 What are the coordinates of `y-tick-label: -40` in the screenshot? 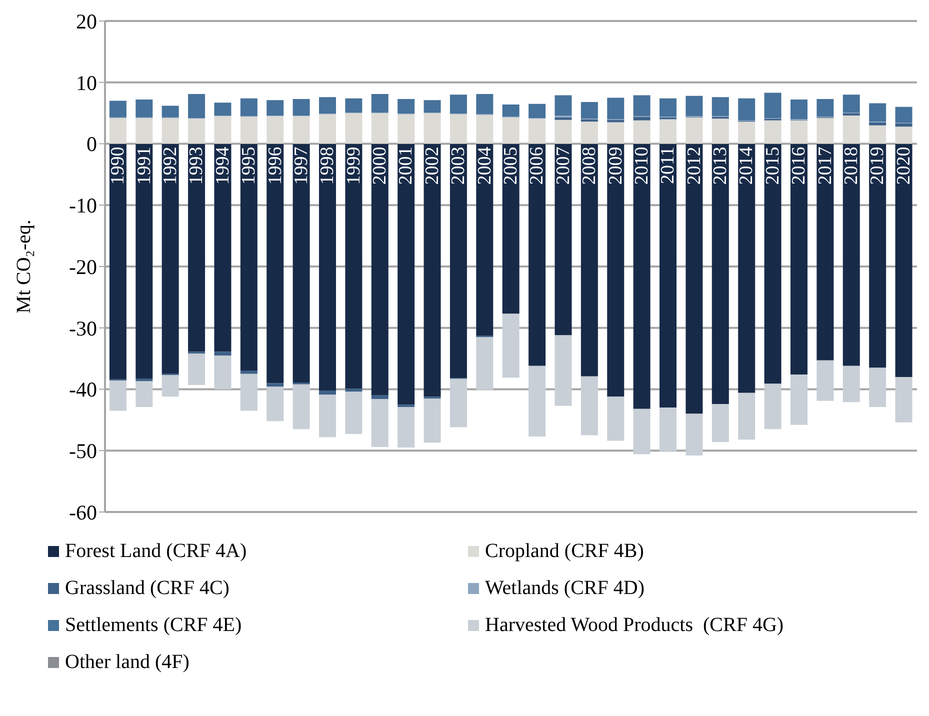 It's located at (83, 390).